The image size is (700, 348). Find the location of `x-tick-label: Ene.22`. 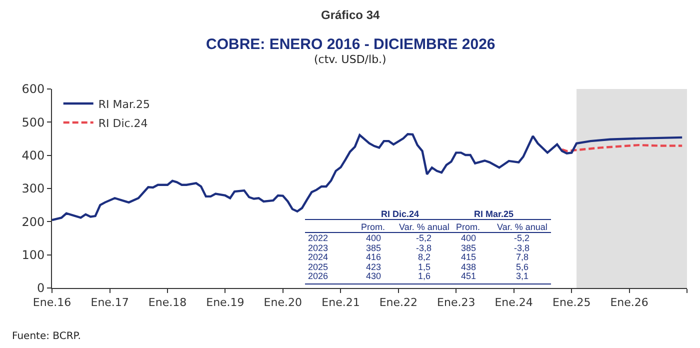

x-tick-label: Ene.22 is located at coordinates (398, 303).